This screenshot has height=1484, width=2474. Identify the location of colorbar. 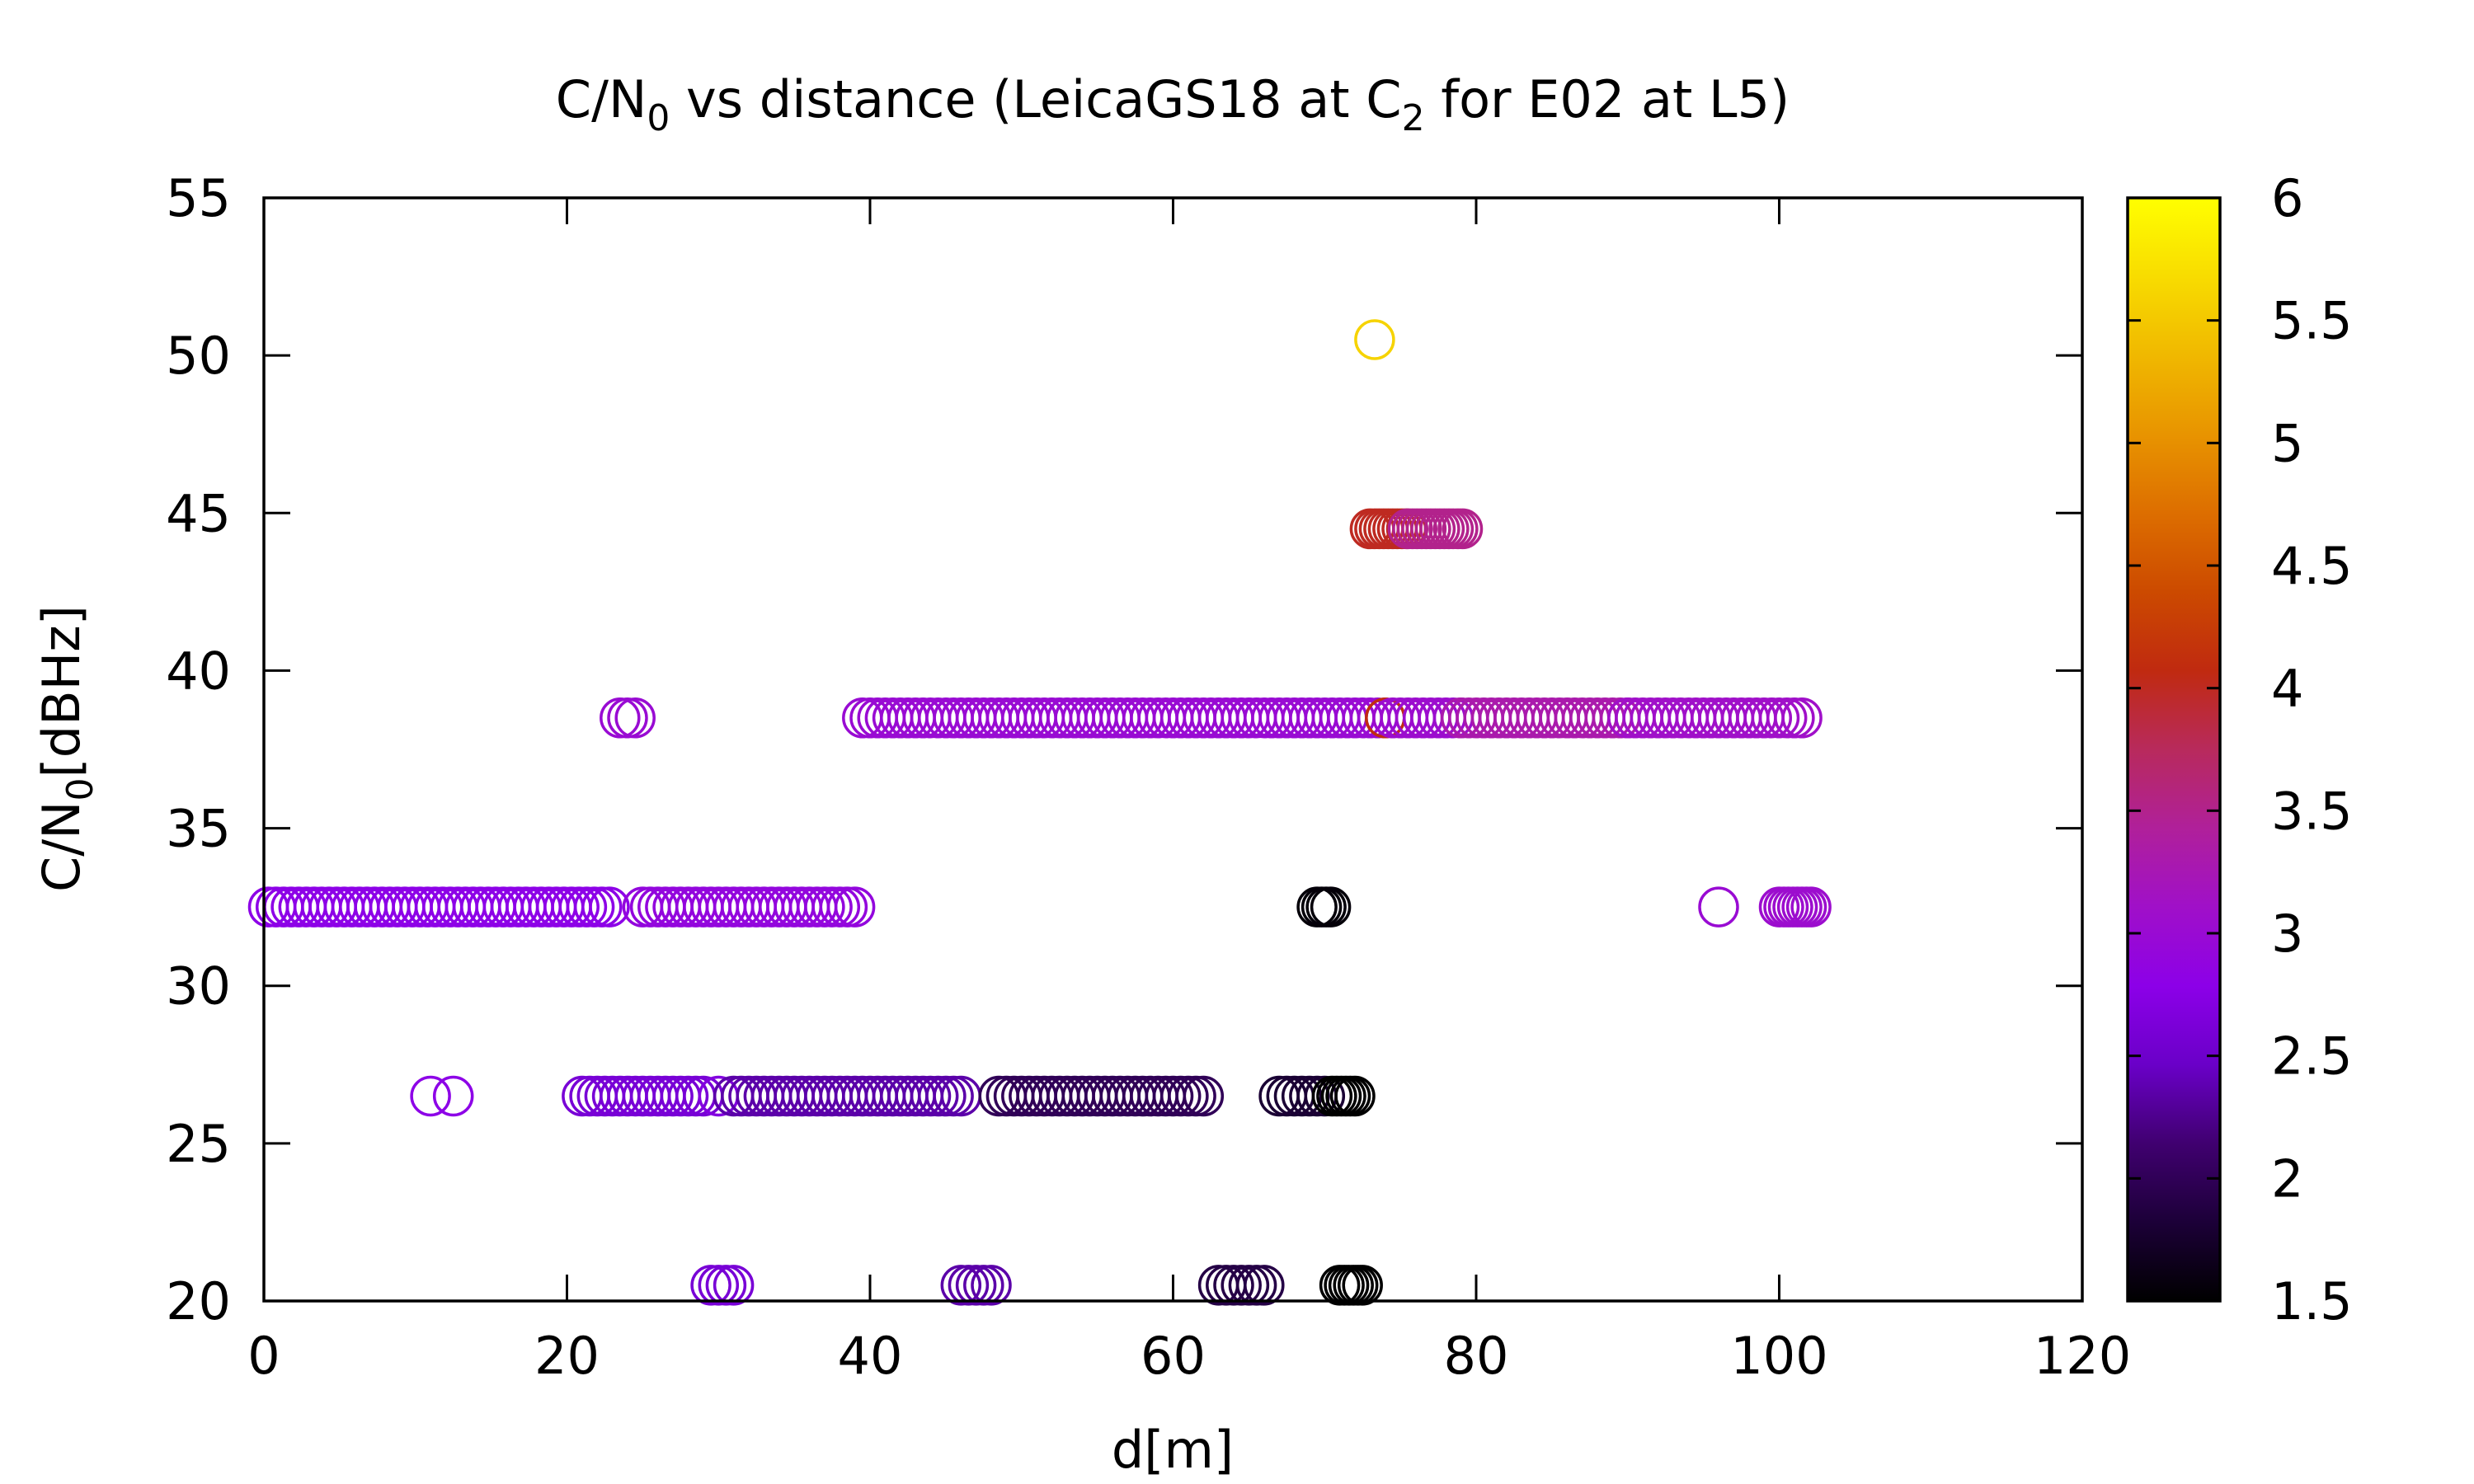
(2174, 749).